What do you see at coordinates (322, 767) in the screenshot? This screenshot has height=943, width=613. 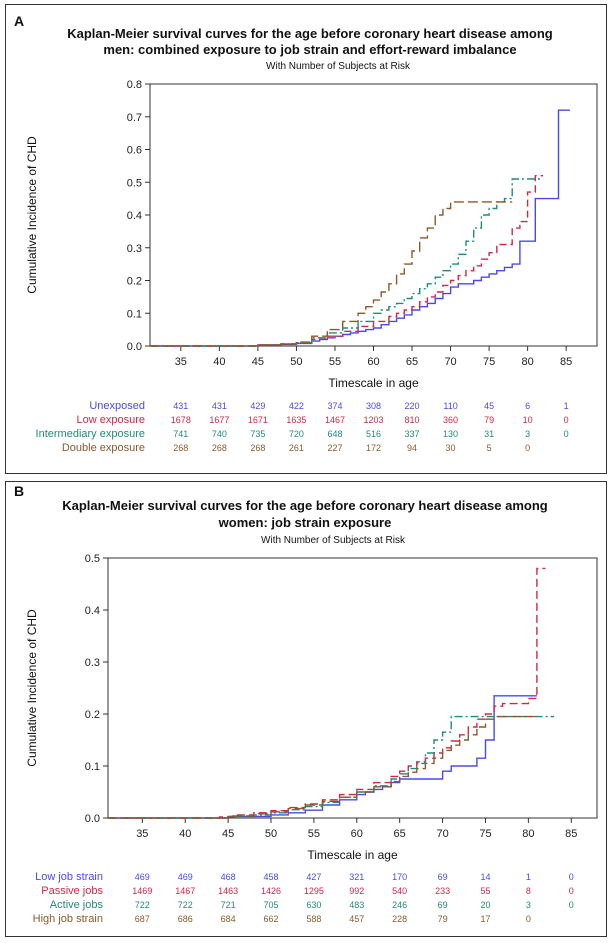 I see `series-line-high-job-strain` at bounding box center [322, 767].